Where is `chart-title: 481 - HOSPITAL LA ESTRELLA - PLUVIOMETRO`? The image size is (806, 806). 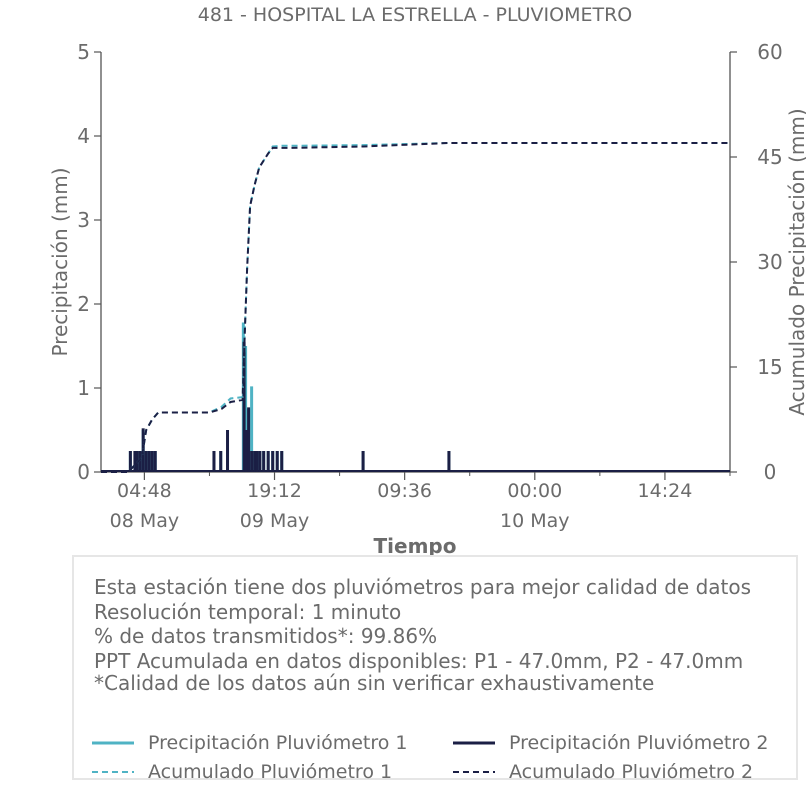 chart-title: 481 - HOSPITAL LA ESTRELLA - PLUVIOMETRO is located at coordinates (415, 15).